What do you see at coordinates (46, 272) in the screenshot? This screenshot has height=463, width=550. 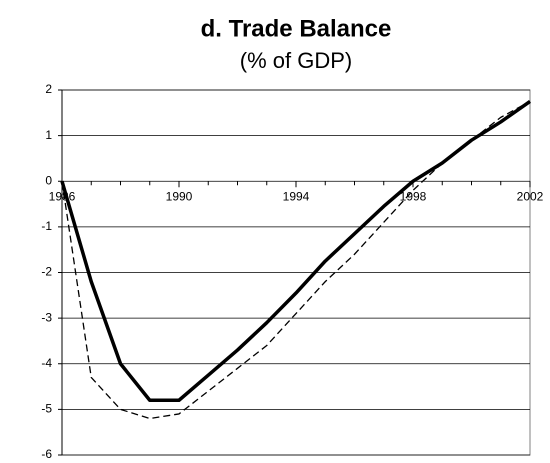 I see `y-tick-label: -2` at bounding box center [46, 272].